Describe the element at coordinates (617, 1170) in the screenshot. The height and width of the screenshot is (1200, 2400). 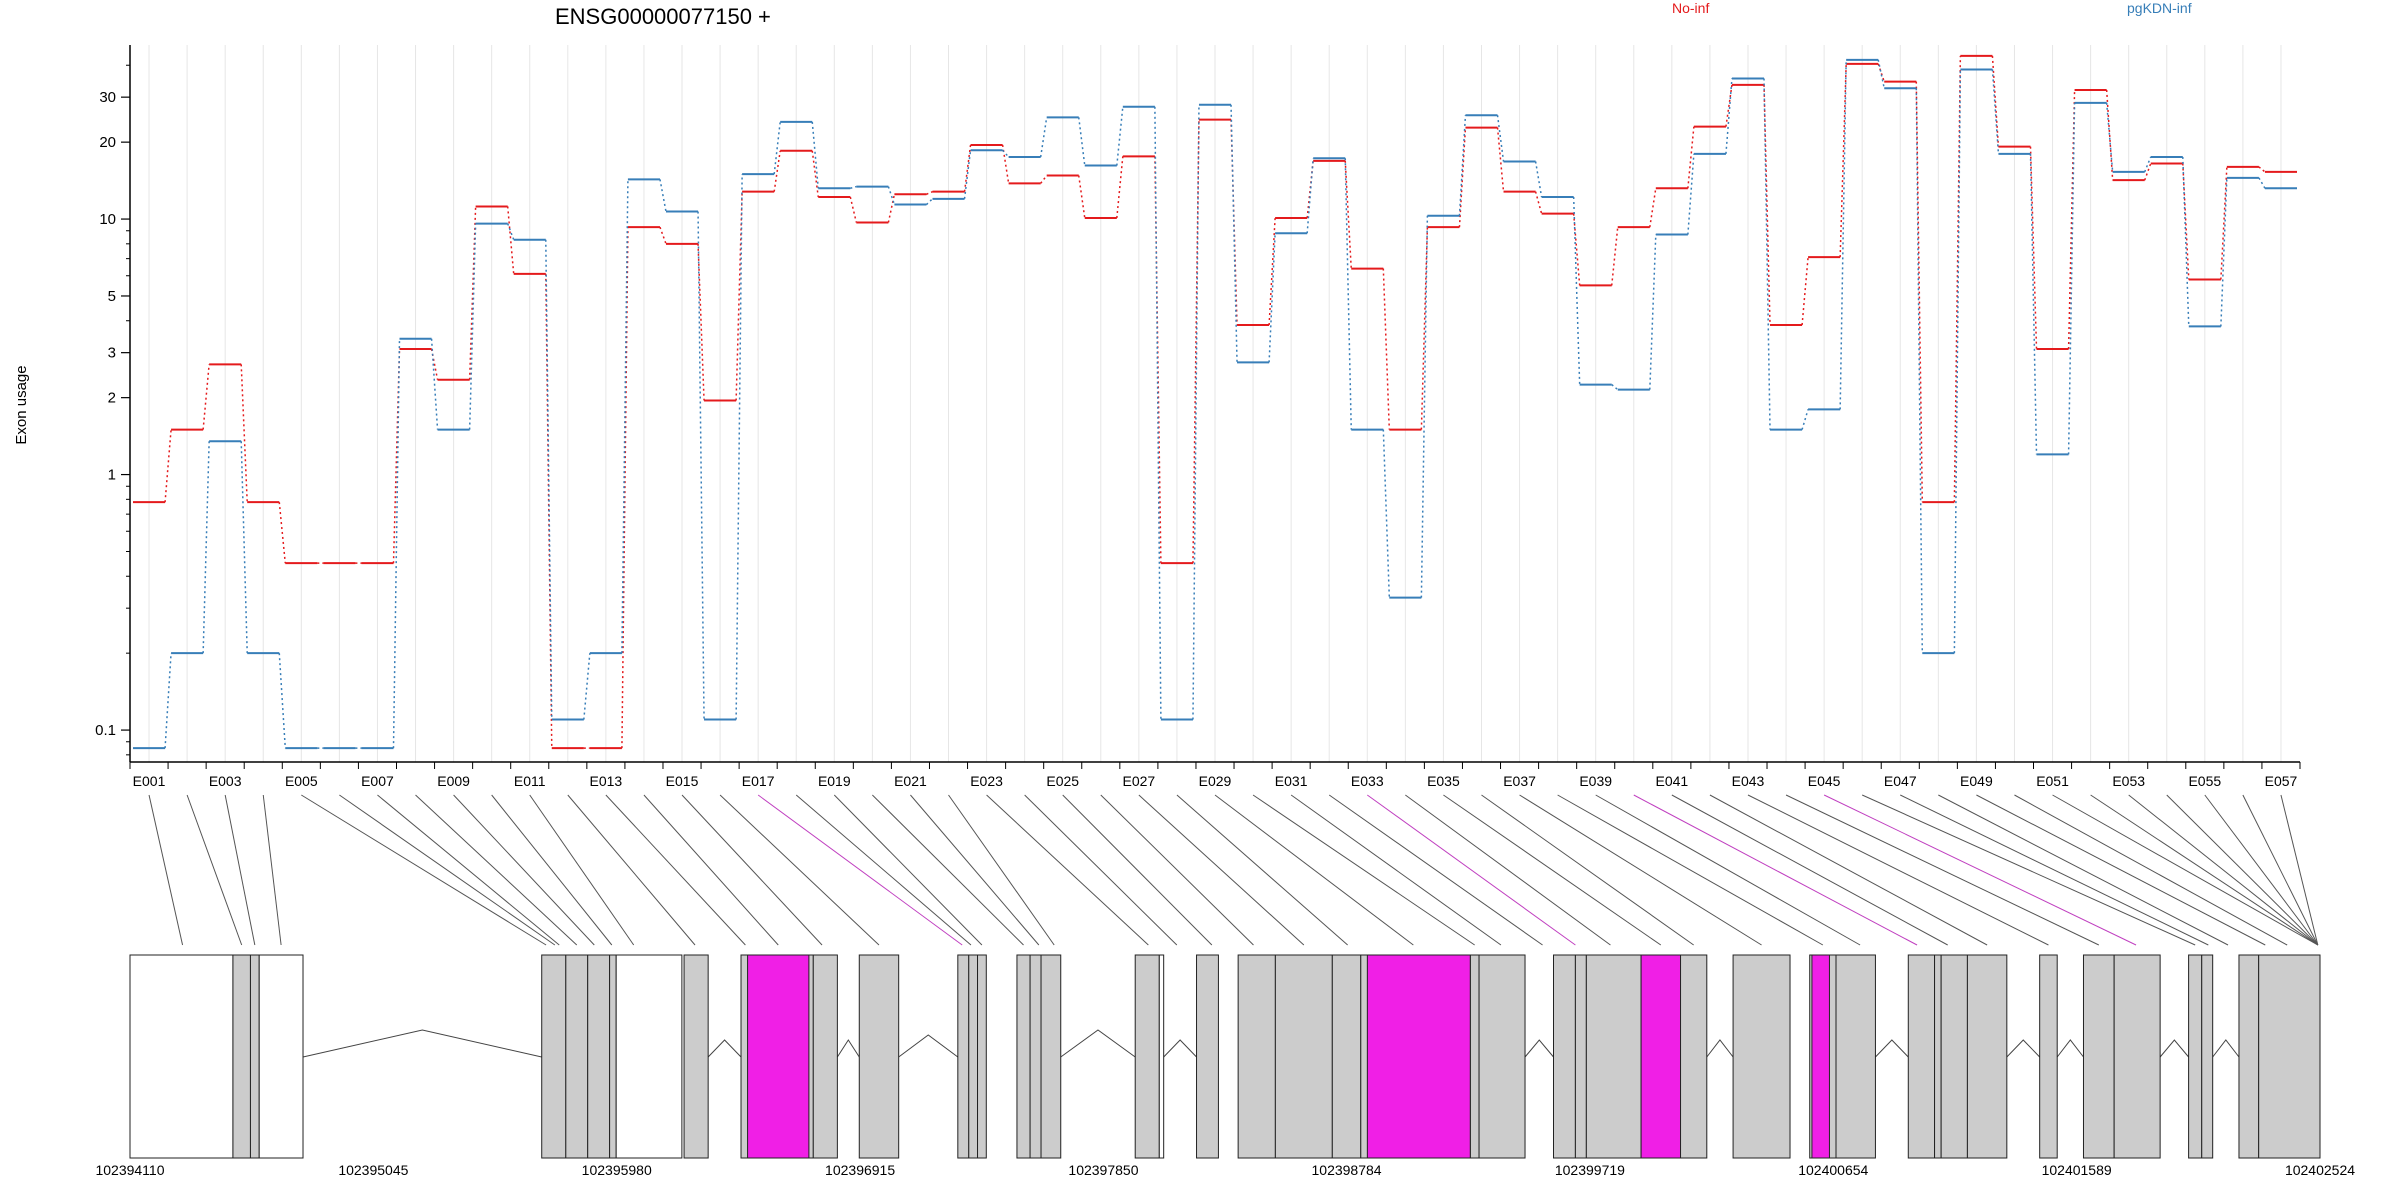
I see `coordinate-label: 102395980` at that location.